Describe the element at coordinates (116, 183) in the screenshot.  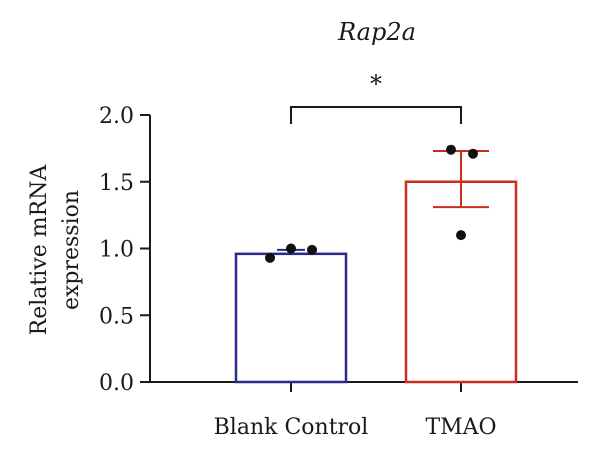
I see `y-tick-label: 1.5` at that location.